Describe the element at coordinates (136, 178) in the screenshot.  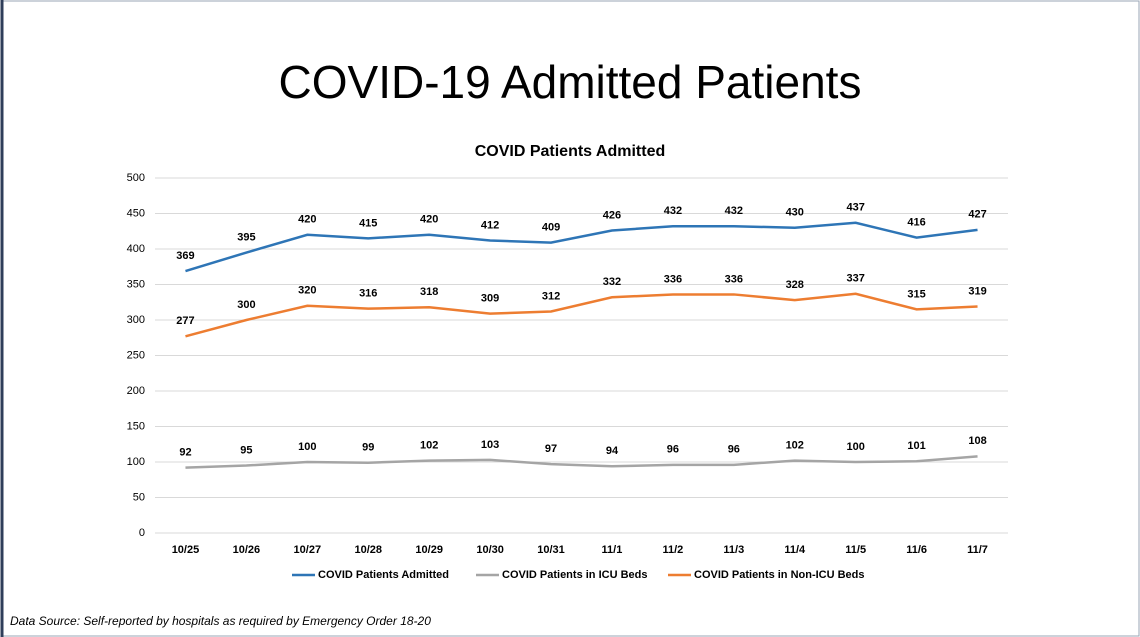
I see `y-tick-label: 500` at that location.